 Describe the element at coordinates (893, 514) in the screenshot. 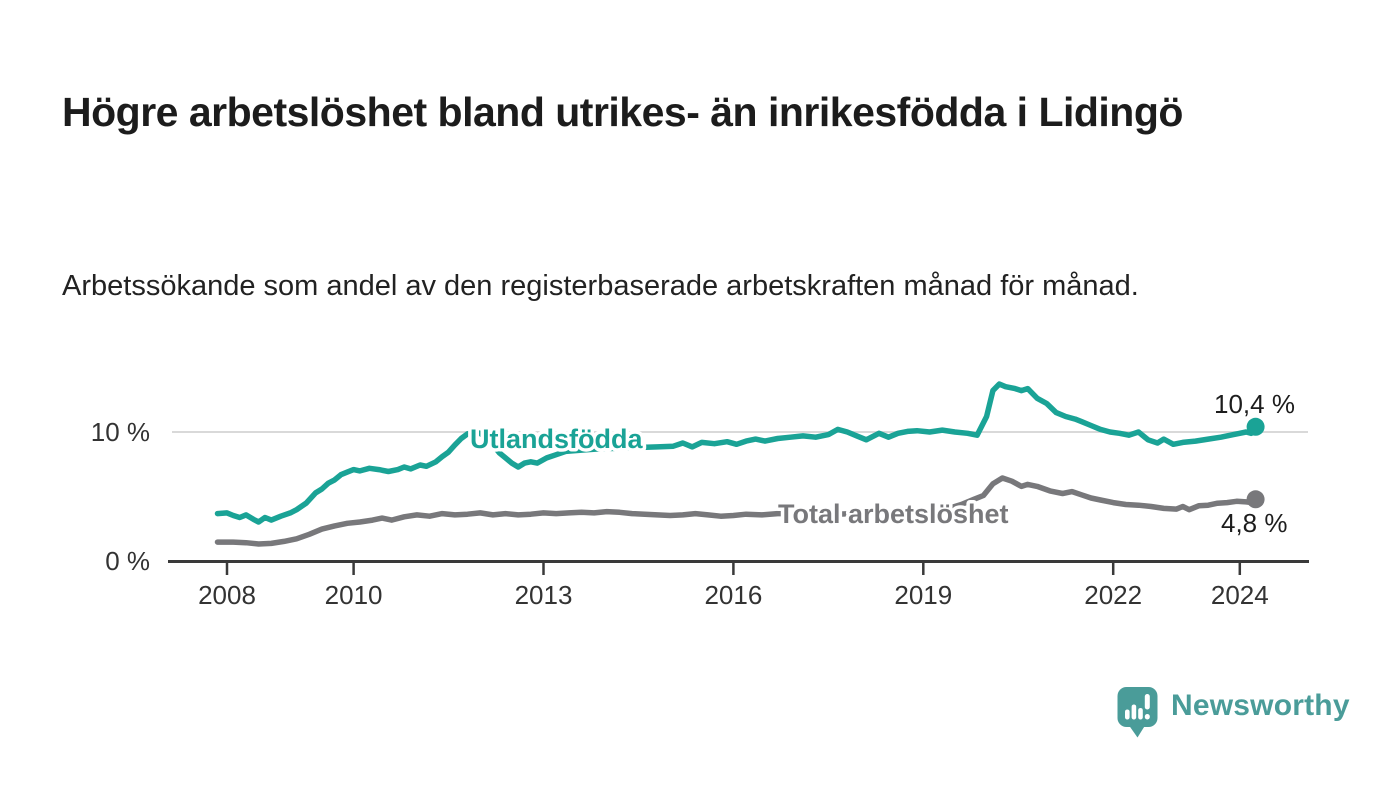

I see `series-label-total-arbetsloshet: Total arbetslöshet` at that location.